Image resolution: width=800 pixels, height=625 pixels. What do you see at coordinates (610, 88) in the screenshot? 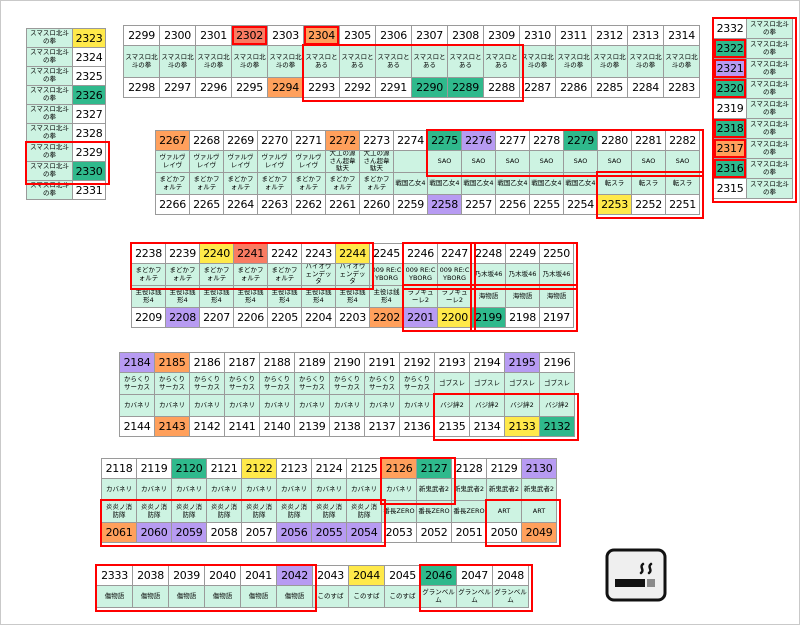
I see `machine-number-cell-2285: 2285` at bounding box center [610, 88].